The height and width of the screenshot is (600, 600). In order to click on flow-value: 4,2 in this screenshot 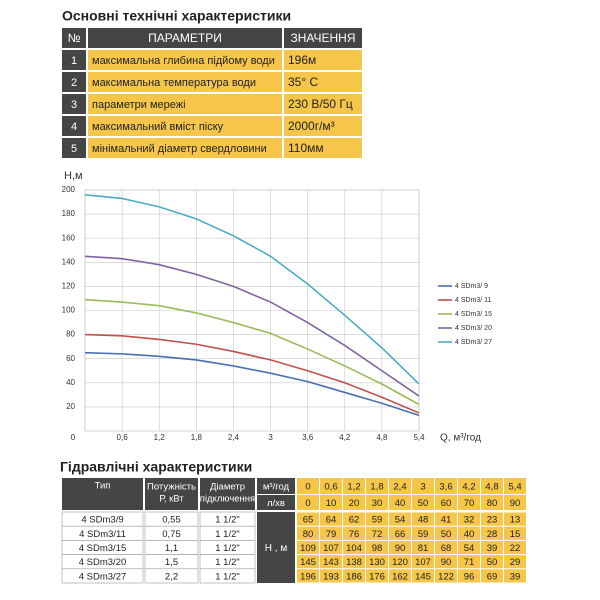, I will do `click(468, 487)`.